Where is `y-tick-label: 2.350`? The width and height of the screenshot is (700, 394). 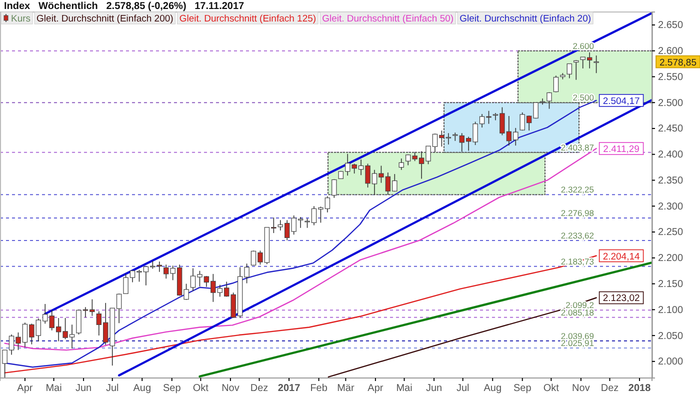
y-tick-label: 2.350 is located at coordinates (671, 180).